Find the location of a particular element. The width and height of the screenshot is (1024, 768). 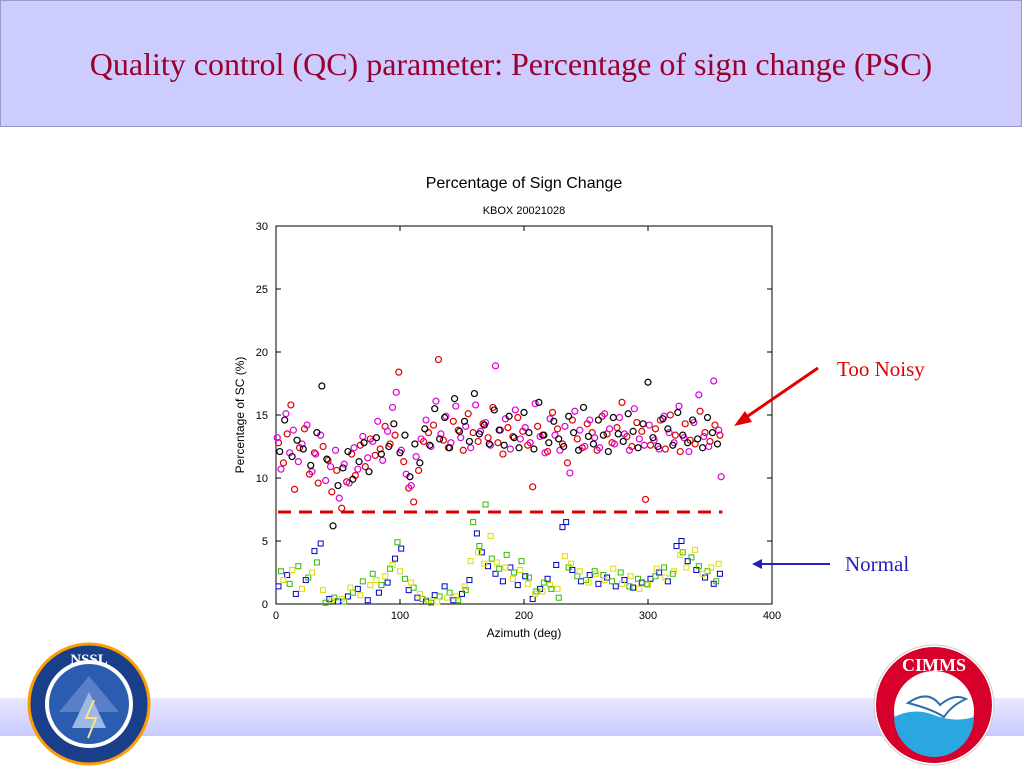

y-tick-label: 0 is located at coordinates (265, 605).